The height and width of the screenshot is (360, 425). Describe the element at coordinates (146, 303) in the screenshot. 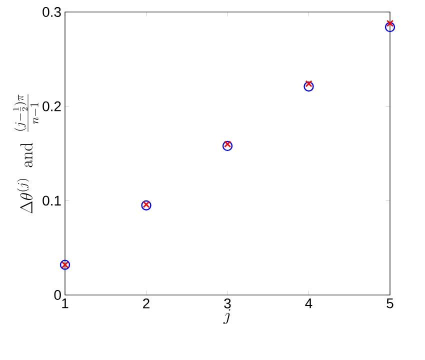

I see `x-tick-label: 2` at that location.